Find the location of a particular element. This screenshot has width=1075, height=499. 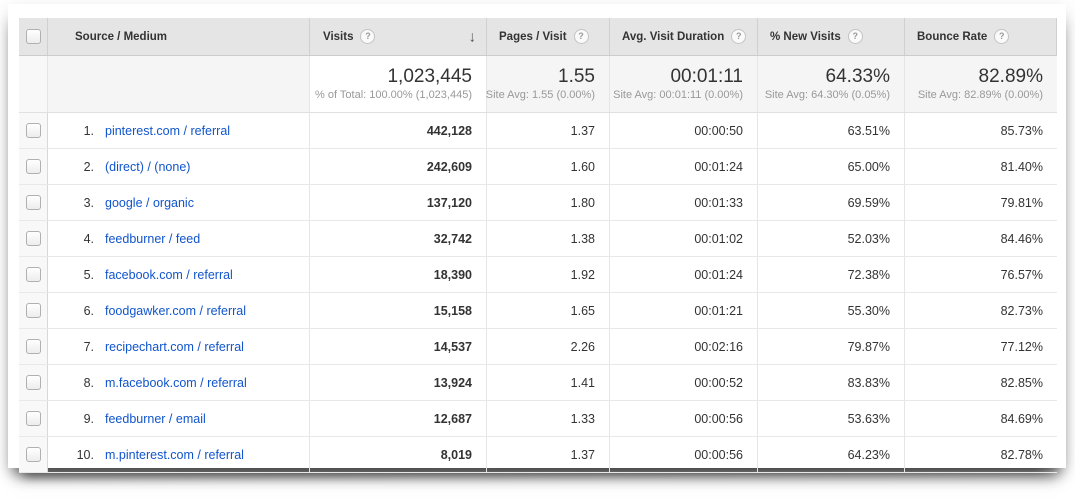

source-medium-link: recipechart.com / referral is located at coordinates (174, 346).